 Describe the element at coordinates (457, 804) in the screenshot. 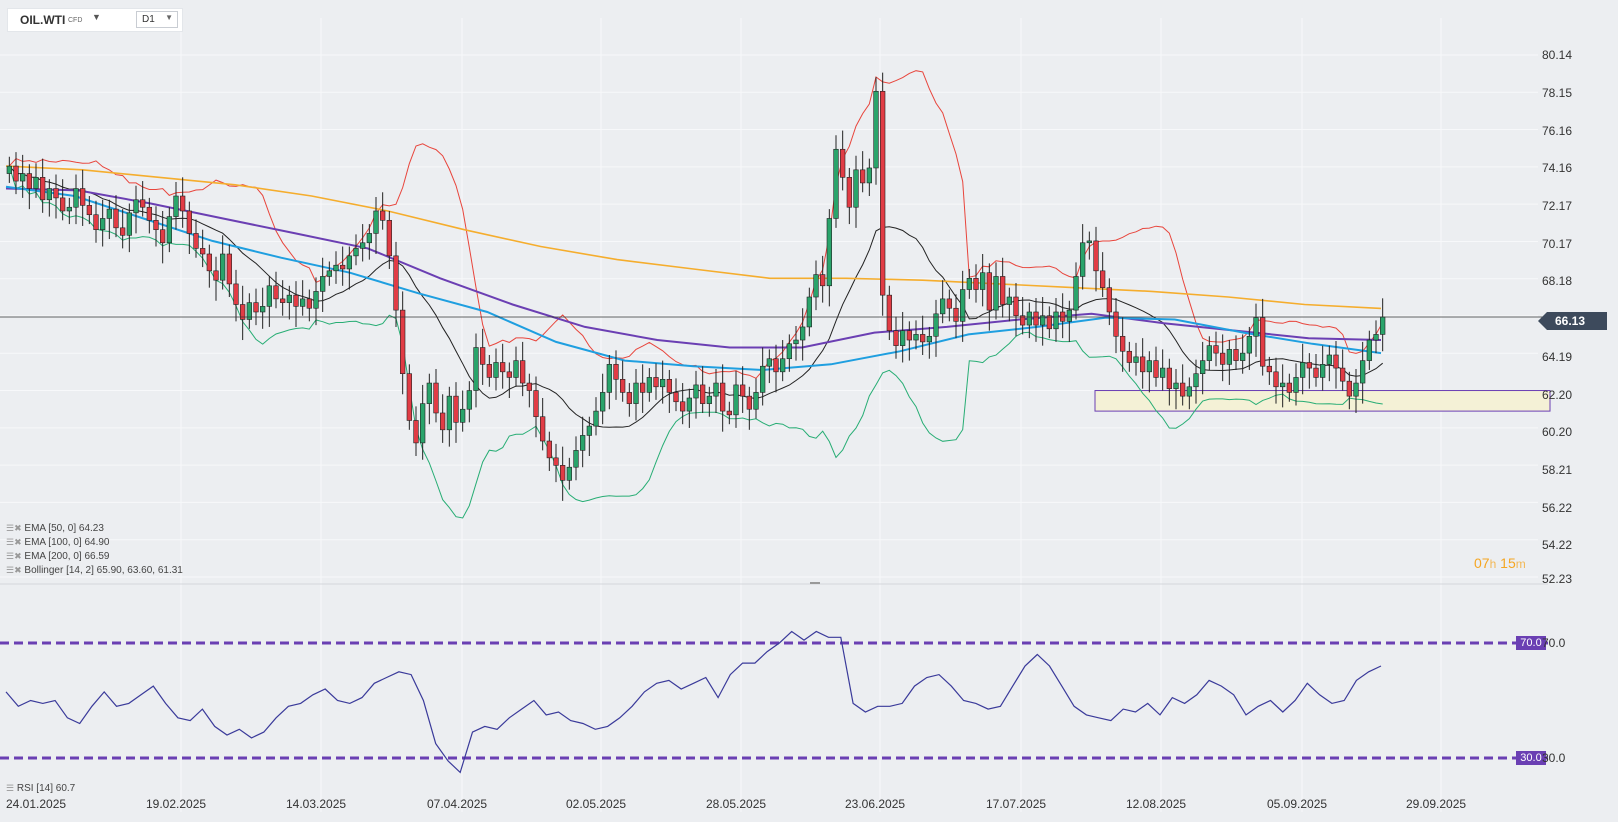

I see `x-axis-label: 07.04.2025` at that location.